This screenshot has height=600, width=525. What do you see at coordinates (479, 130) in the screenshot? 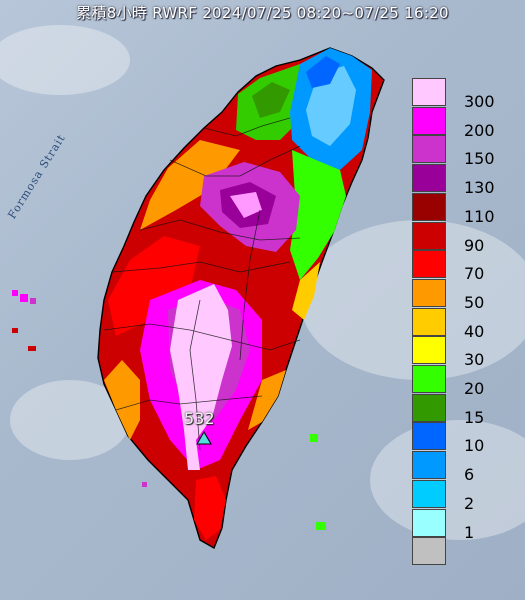
I see `legend-label: 200` at bounding box center [479, 130].